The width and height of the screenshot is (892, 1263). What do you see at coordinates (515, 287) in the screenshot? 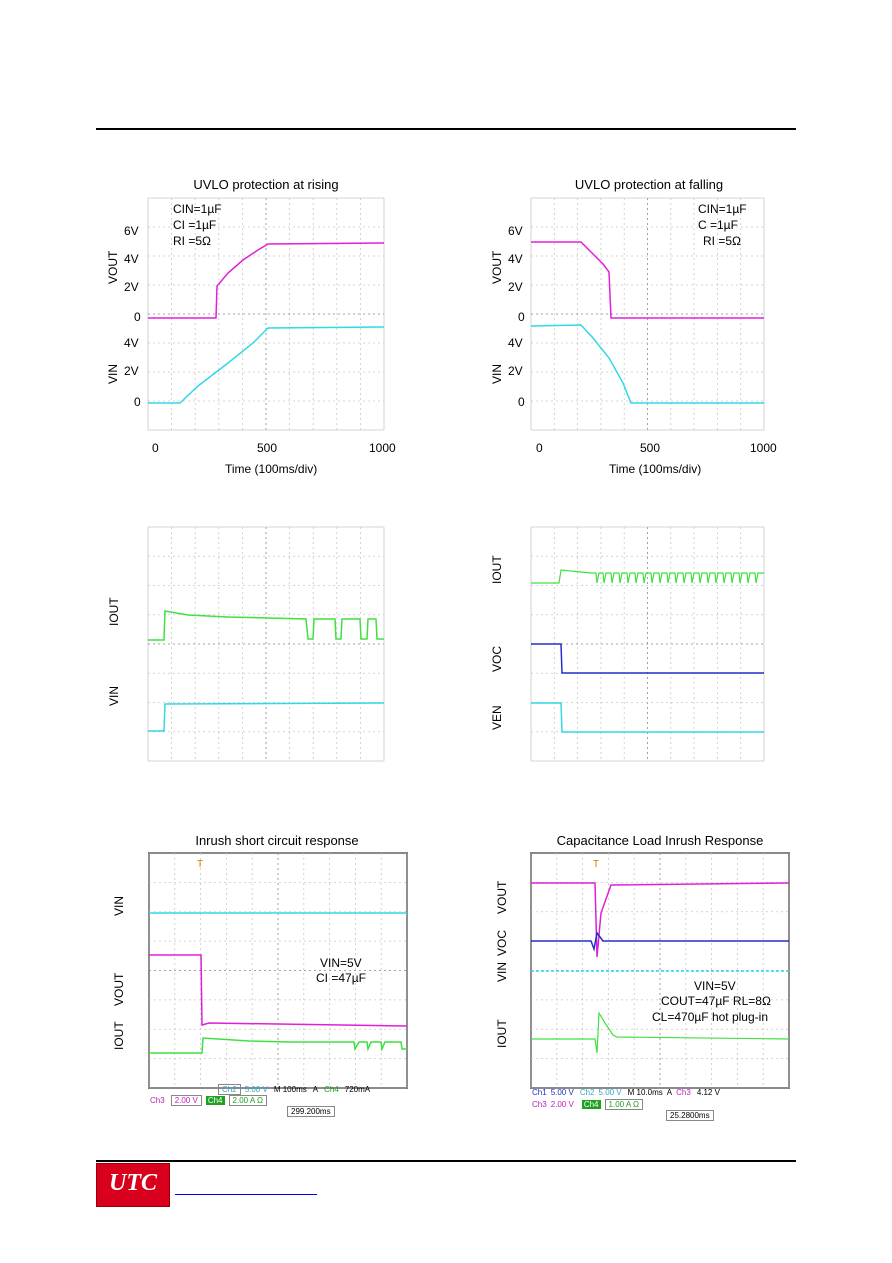
I see `panel2-tick-2v: 2V` at bounding box center [515, 287].